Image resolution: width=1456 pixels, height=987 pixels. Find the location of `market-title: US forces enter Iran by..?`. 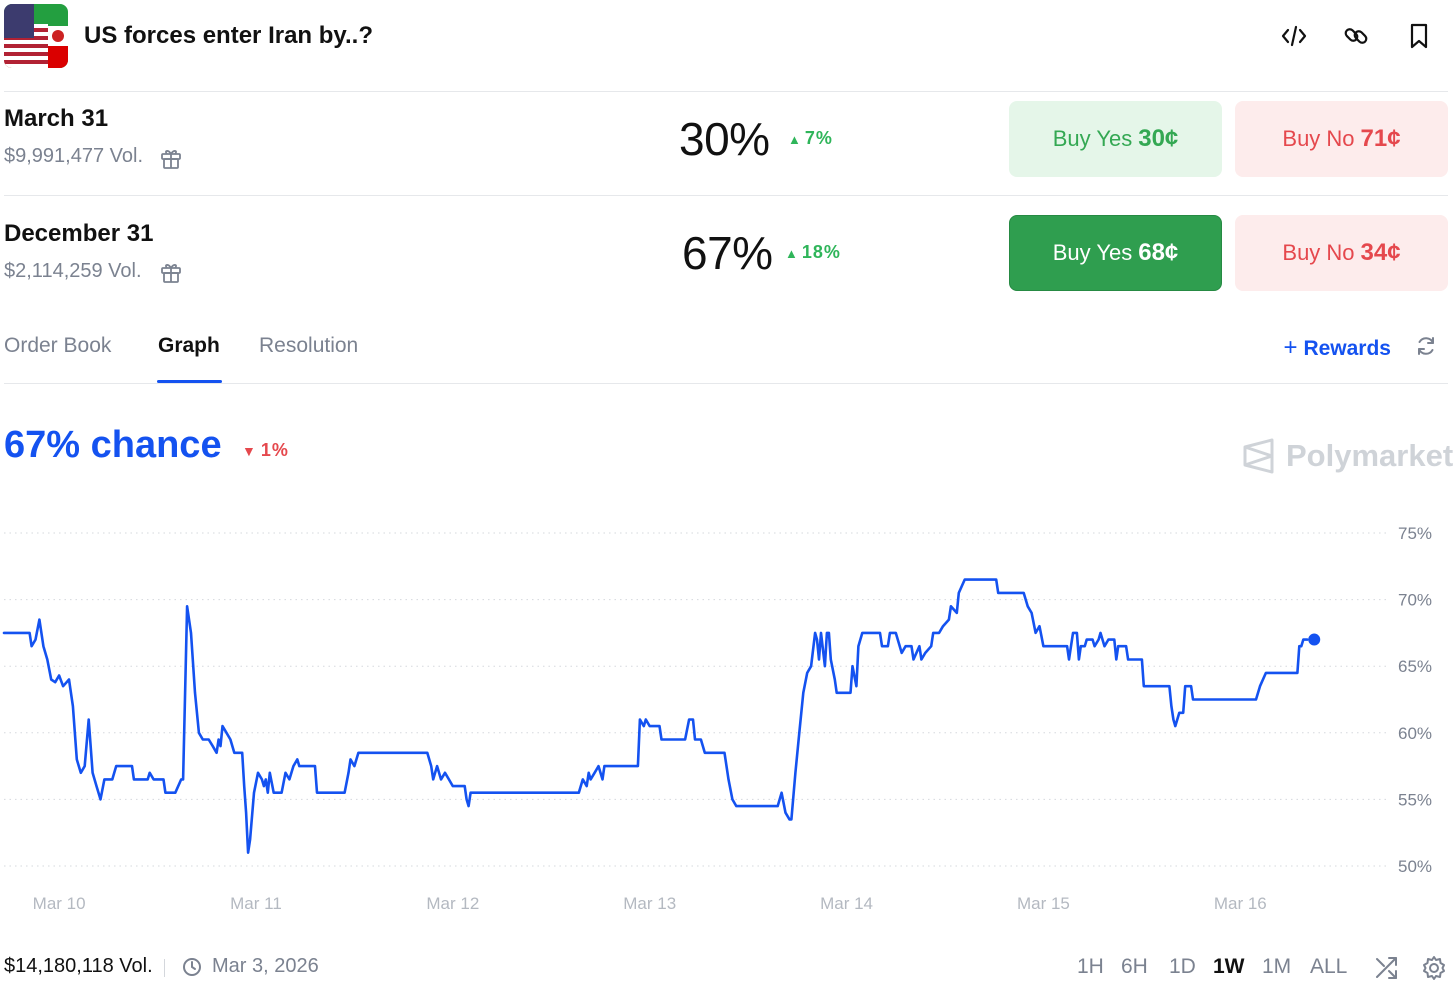

market-title: US forces enter Iran by..? is located at coordinates (228, 35).